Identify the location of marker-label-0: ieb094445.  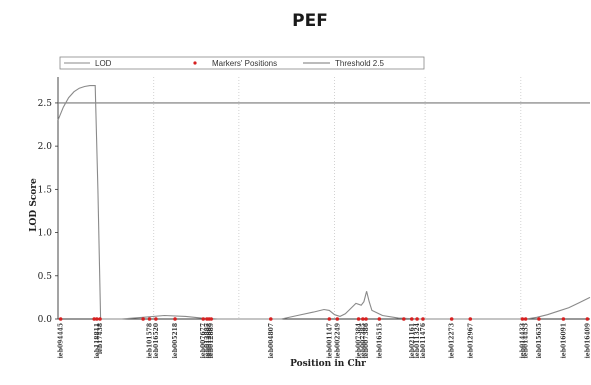
(61, 340).